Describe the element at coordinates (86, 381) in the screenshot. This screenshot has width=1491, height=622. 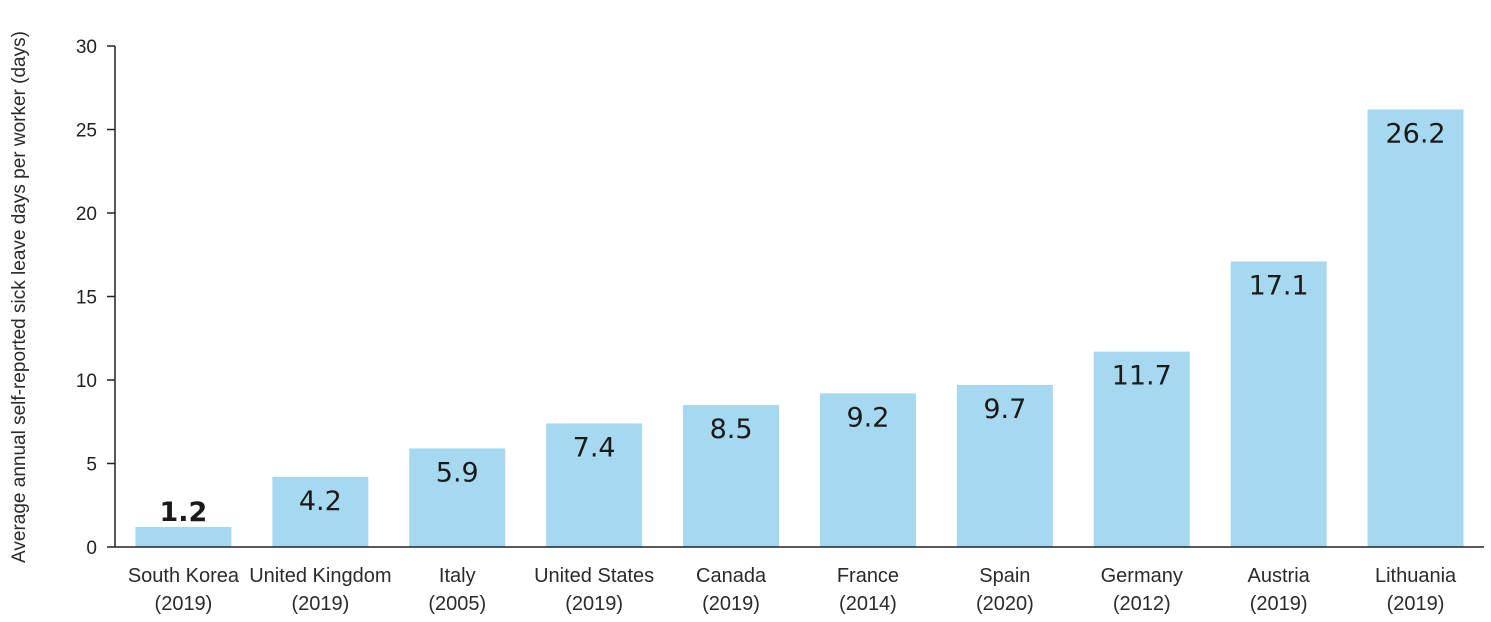
I see `y-tick-label: 10` at that location.